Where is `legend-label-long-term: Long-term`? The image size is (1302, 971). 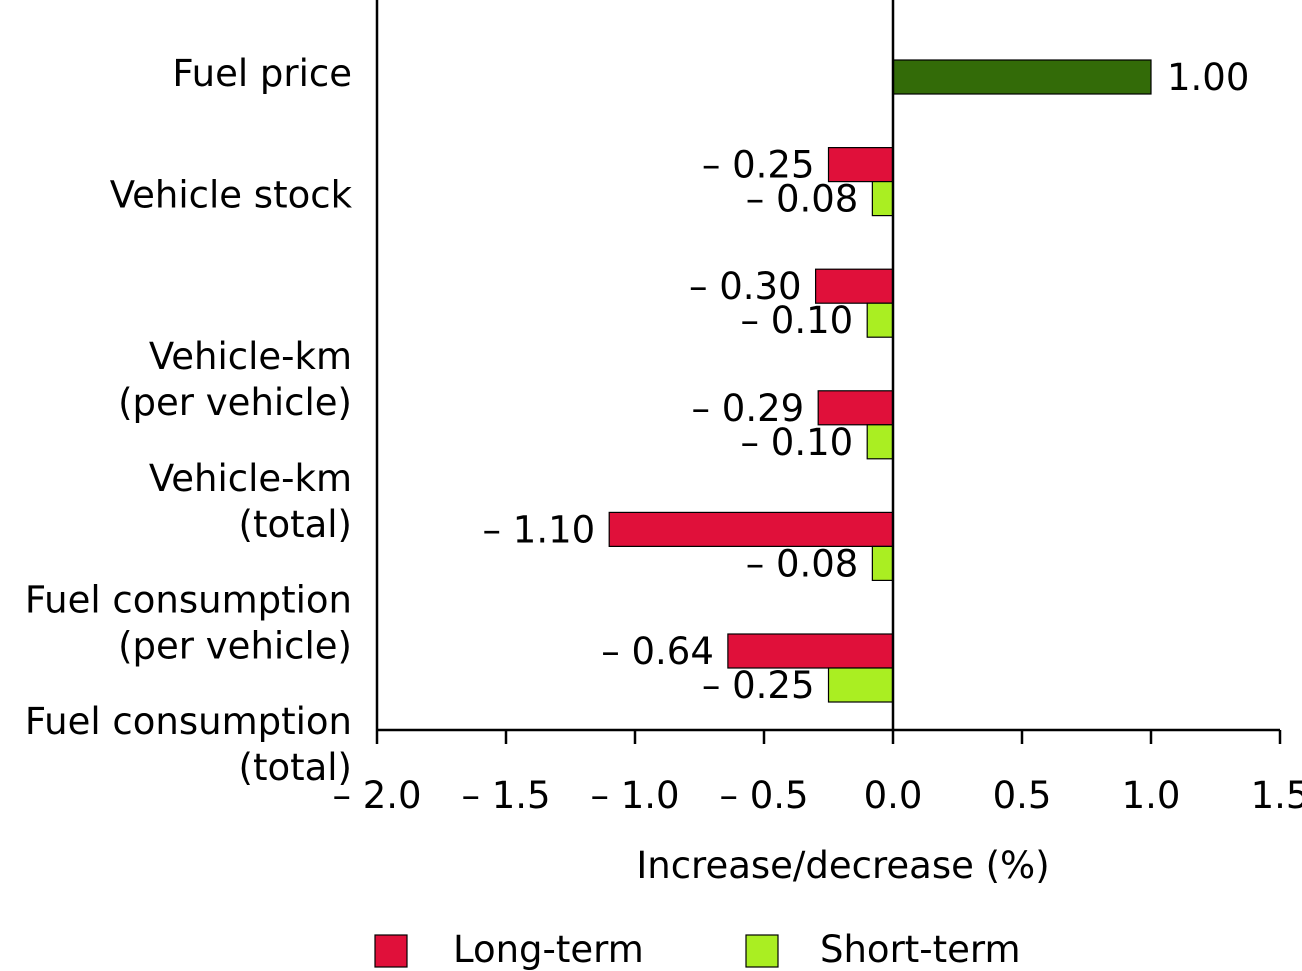
legend-label-long-term: Long-term is located at coordinates (548, 949).